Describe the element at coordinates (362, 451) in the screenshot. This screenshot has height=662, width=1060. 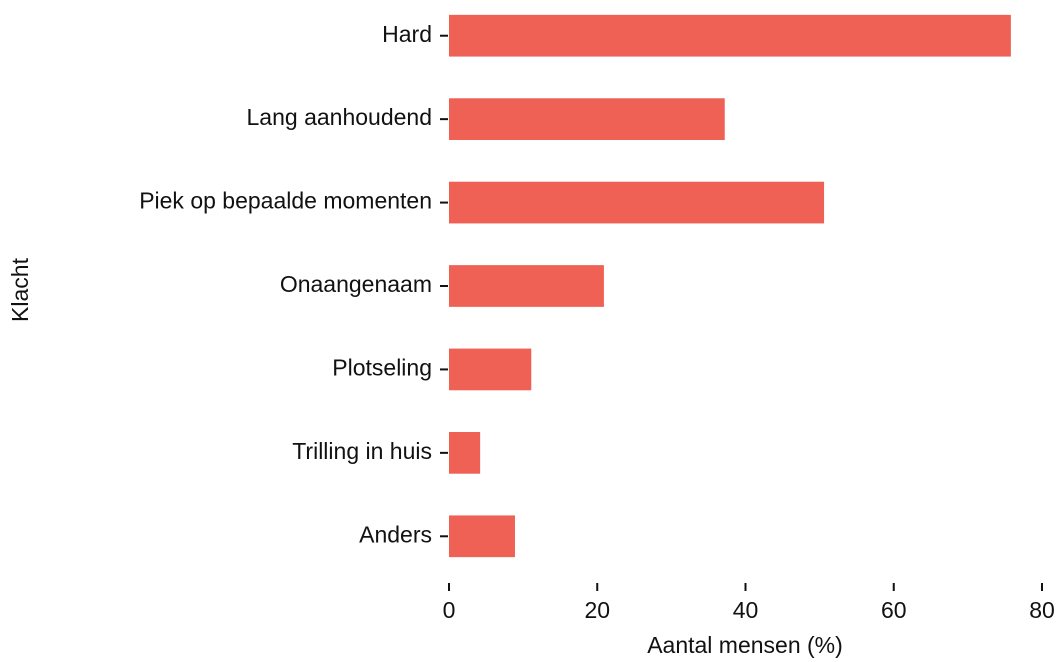
I see `y-tick-label: Trilling in huis` at that location.